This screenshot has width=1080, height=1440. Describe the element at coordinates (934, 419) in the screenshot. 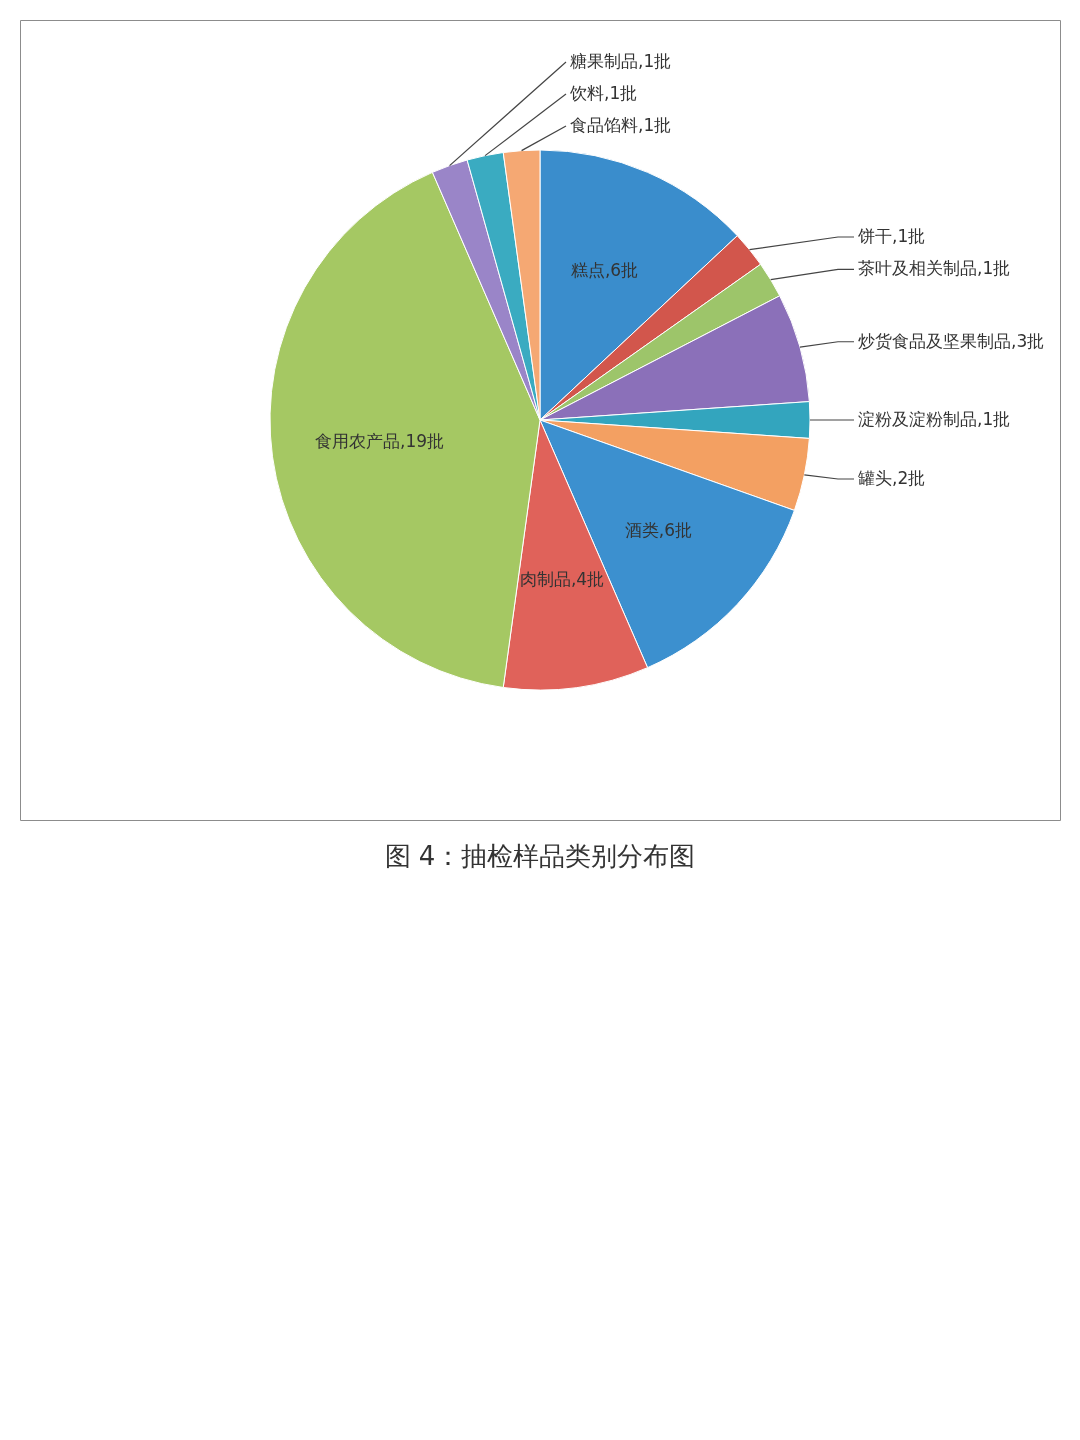

I see `slice-label: 淀粉及淀粉制品,1批` at that location.